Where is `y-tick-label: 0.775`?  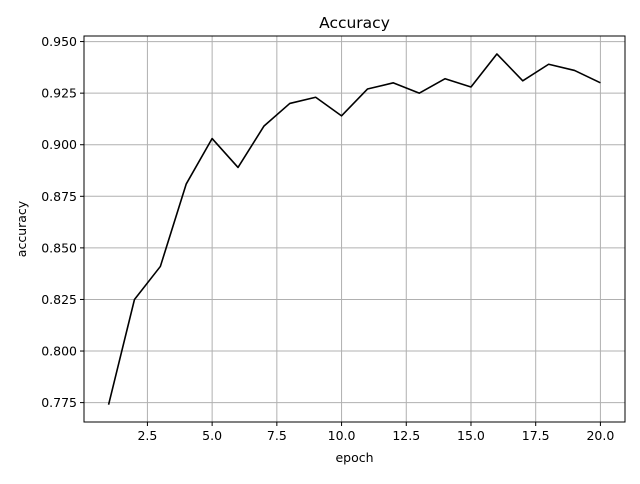
y-tick-label: 0.775 is located at coordinates (59, 402).